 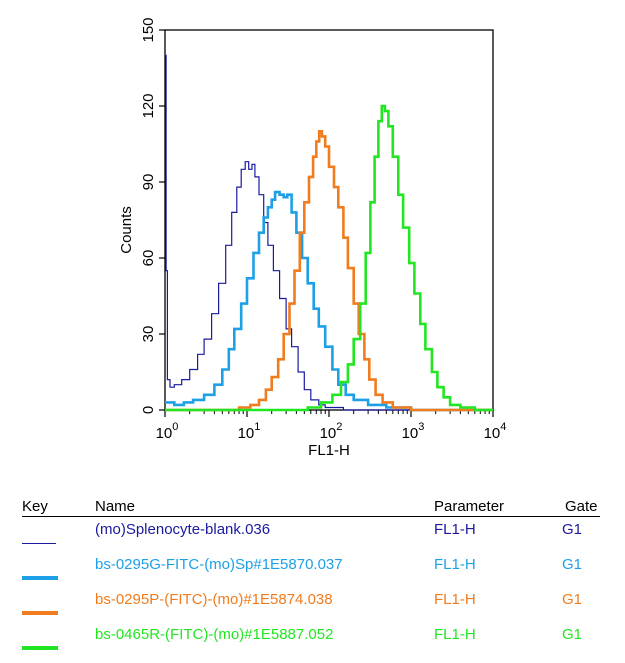 What do you see at coordinates (148, 258) in the screenshot?
I see `y-tick-label: 60` at bounding box center [148, 258].